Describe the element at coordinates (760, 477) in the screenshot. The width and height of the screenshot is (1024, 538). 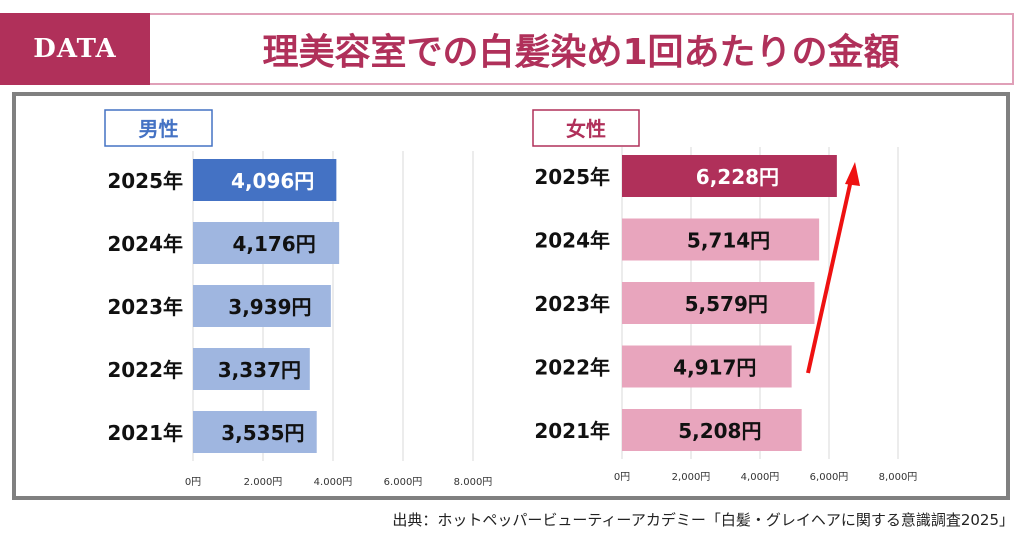
I see `x-tick-label: 4,000円` at that location.